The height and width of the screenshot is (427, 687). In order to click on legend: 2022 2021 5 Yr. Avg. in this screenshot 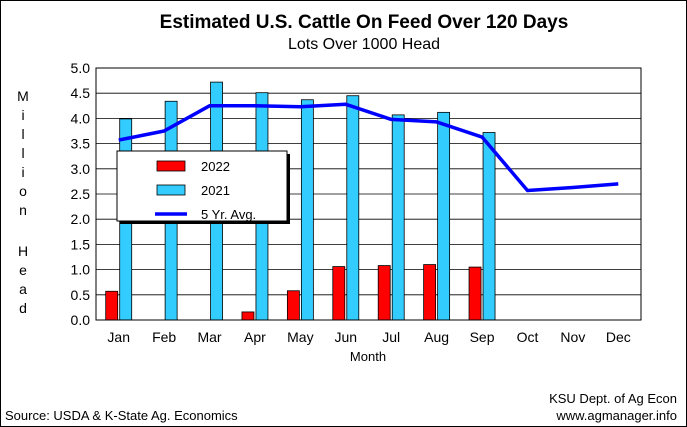, I will do `click(203, 187)`.